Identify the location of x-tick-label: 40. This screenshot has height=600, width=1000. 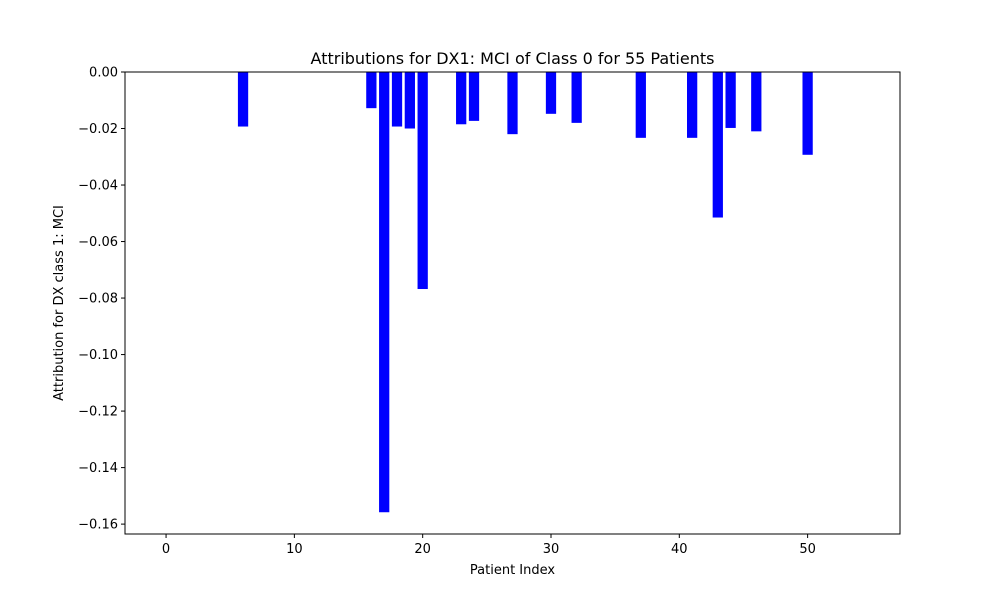
(679, 549).